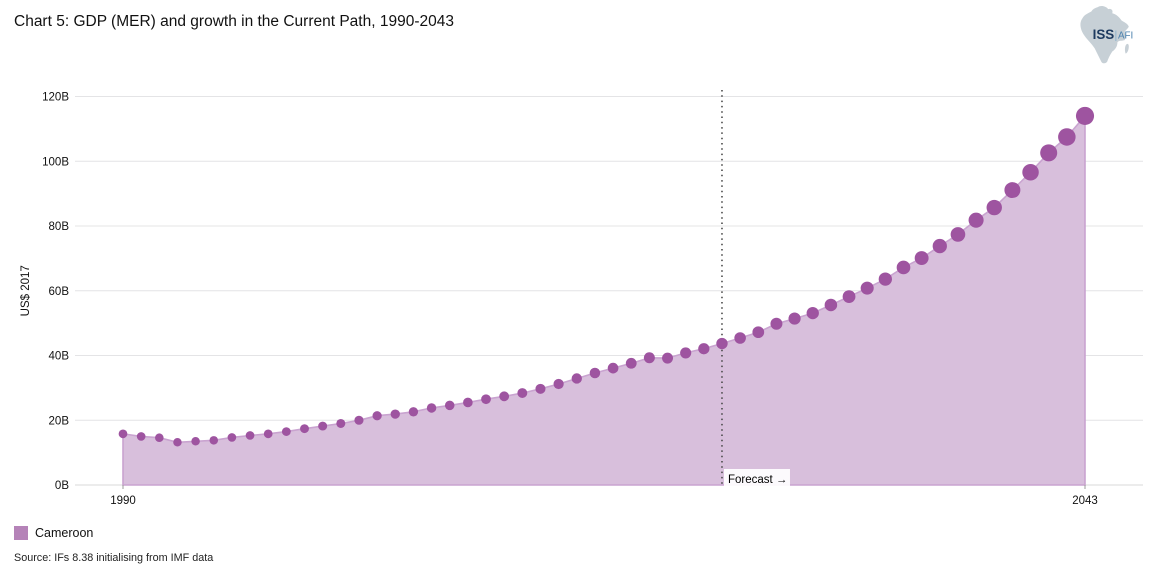 The image size is (1154, 583). What do you see at coordinates (1012, 190) in the screenshot?
I see `data-point-2039` at bounding box center [1012, 190].